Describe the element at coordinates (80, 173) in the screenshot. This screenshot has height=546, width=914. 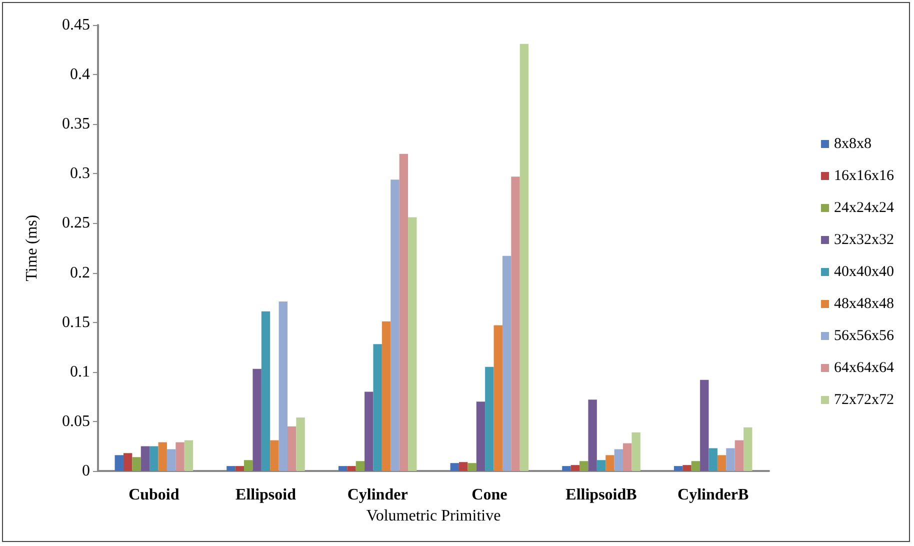
I see `y-tick-label: 0.3` at that location.